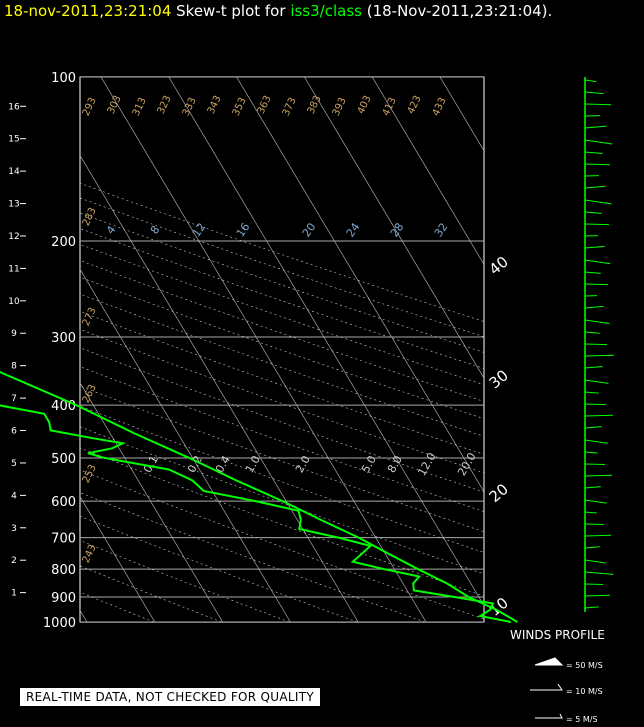  What do you see at coordinates (14, 399) in the screenshot?
I see `height-tick-label: 7` at bounding box center [14, 399].